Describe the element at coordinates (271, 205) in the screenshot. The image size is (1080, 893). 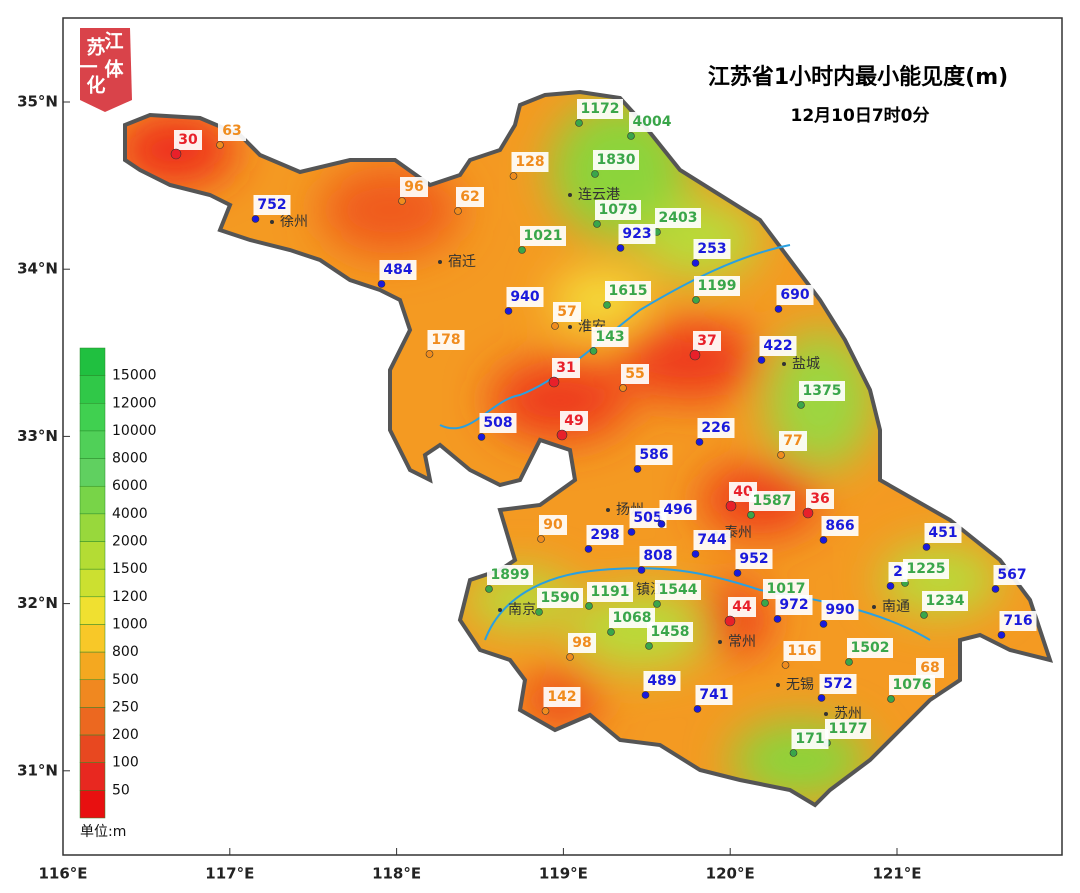
I see `station-value: 752` at that location.